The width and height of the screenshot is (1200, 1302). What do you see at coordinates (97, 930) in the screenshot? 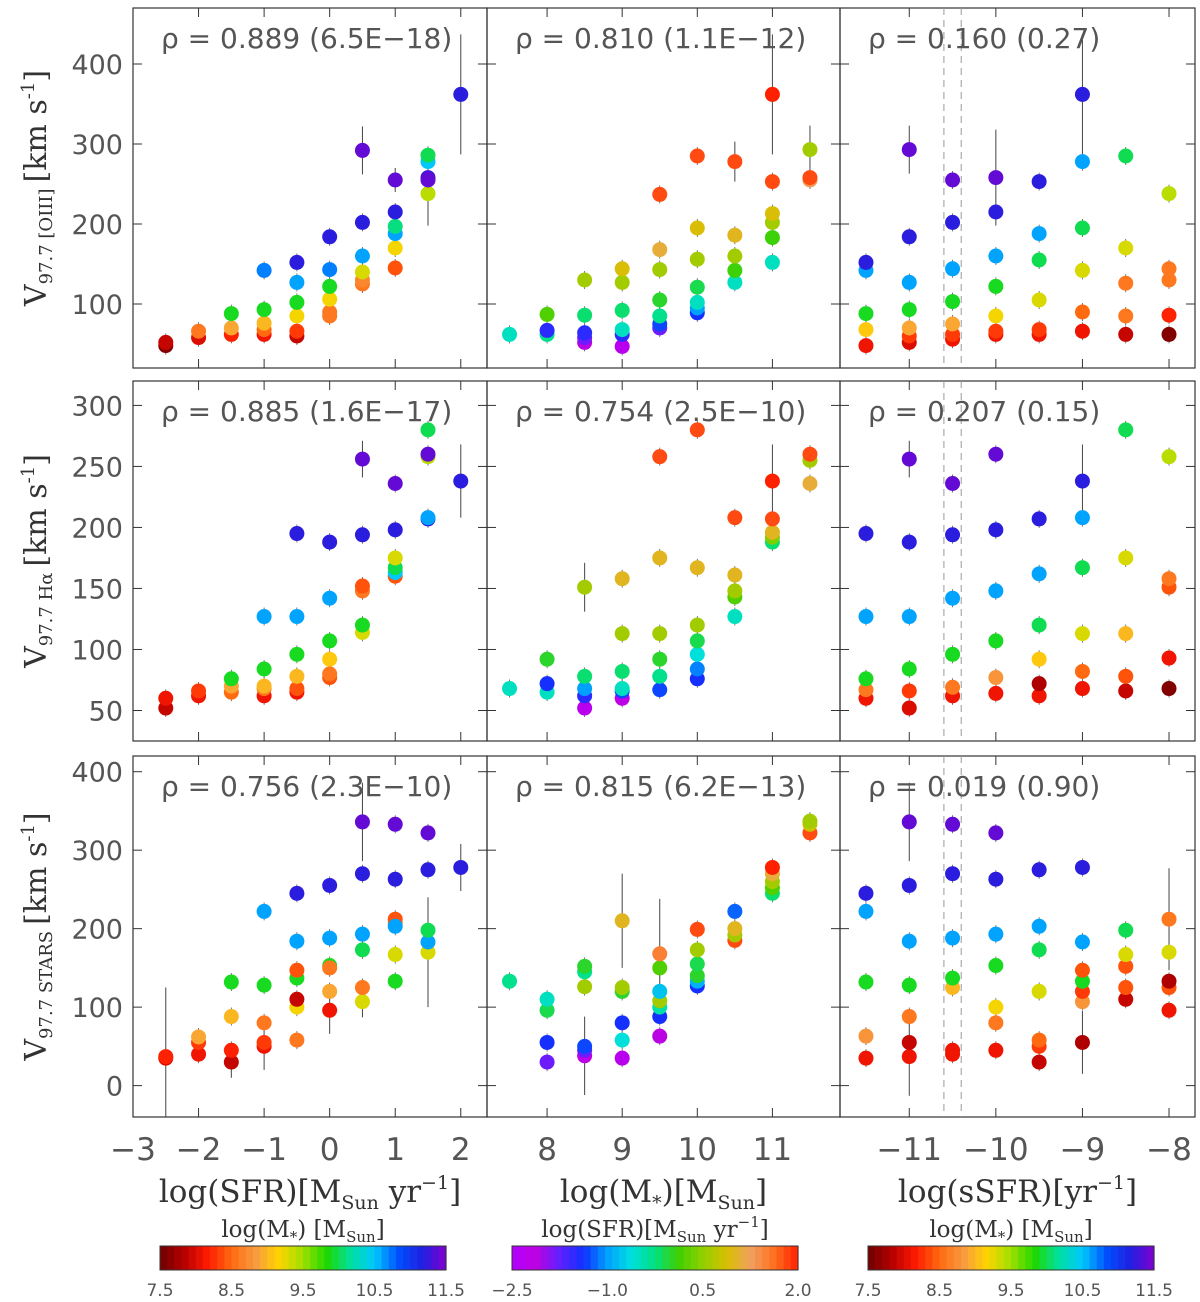
I see `y-tick-label: 200` at bounding box center [97, 930].